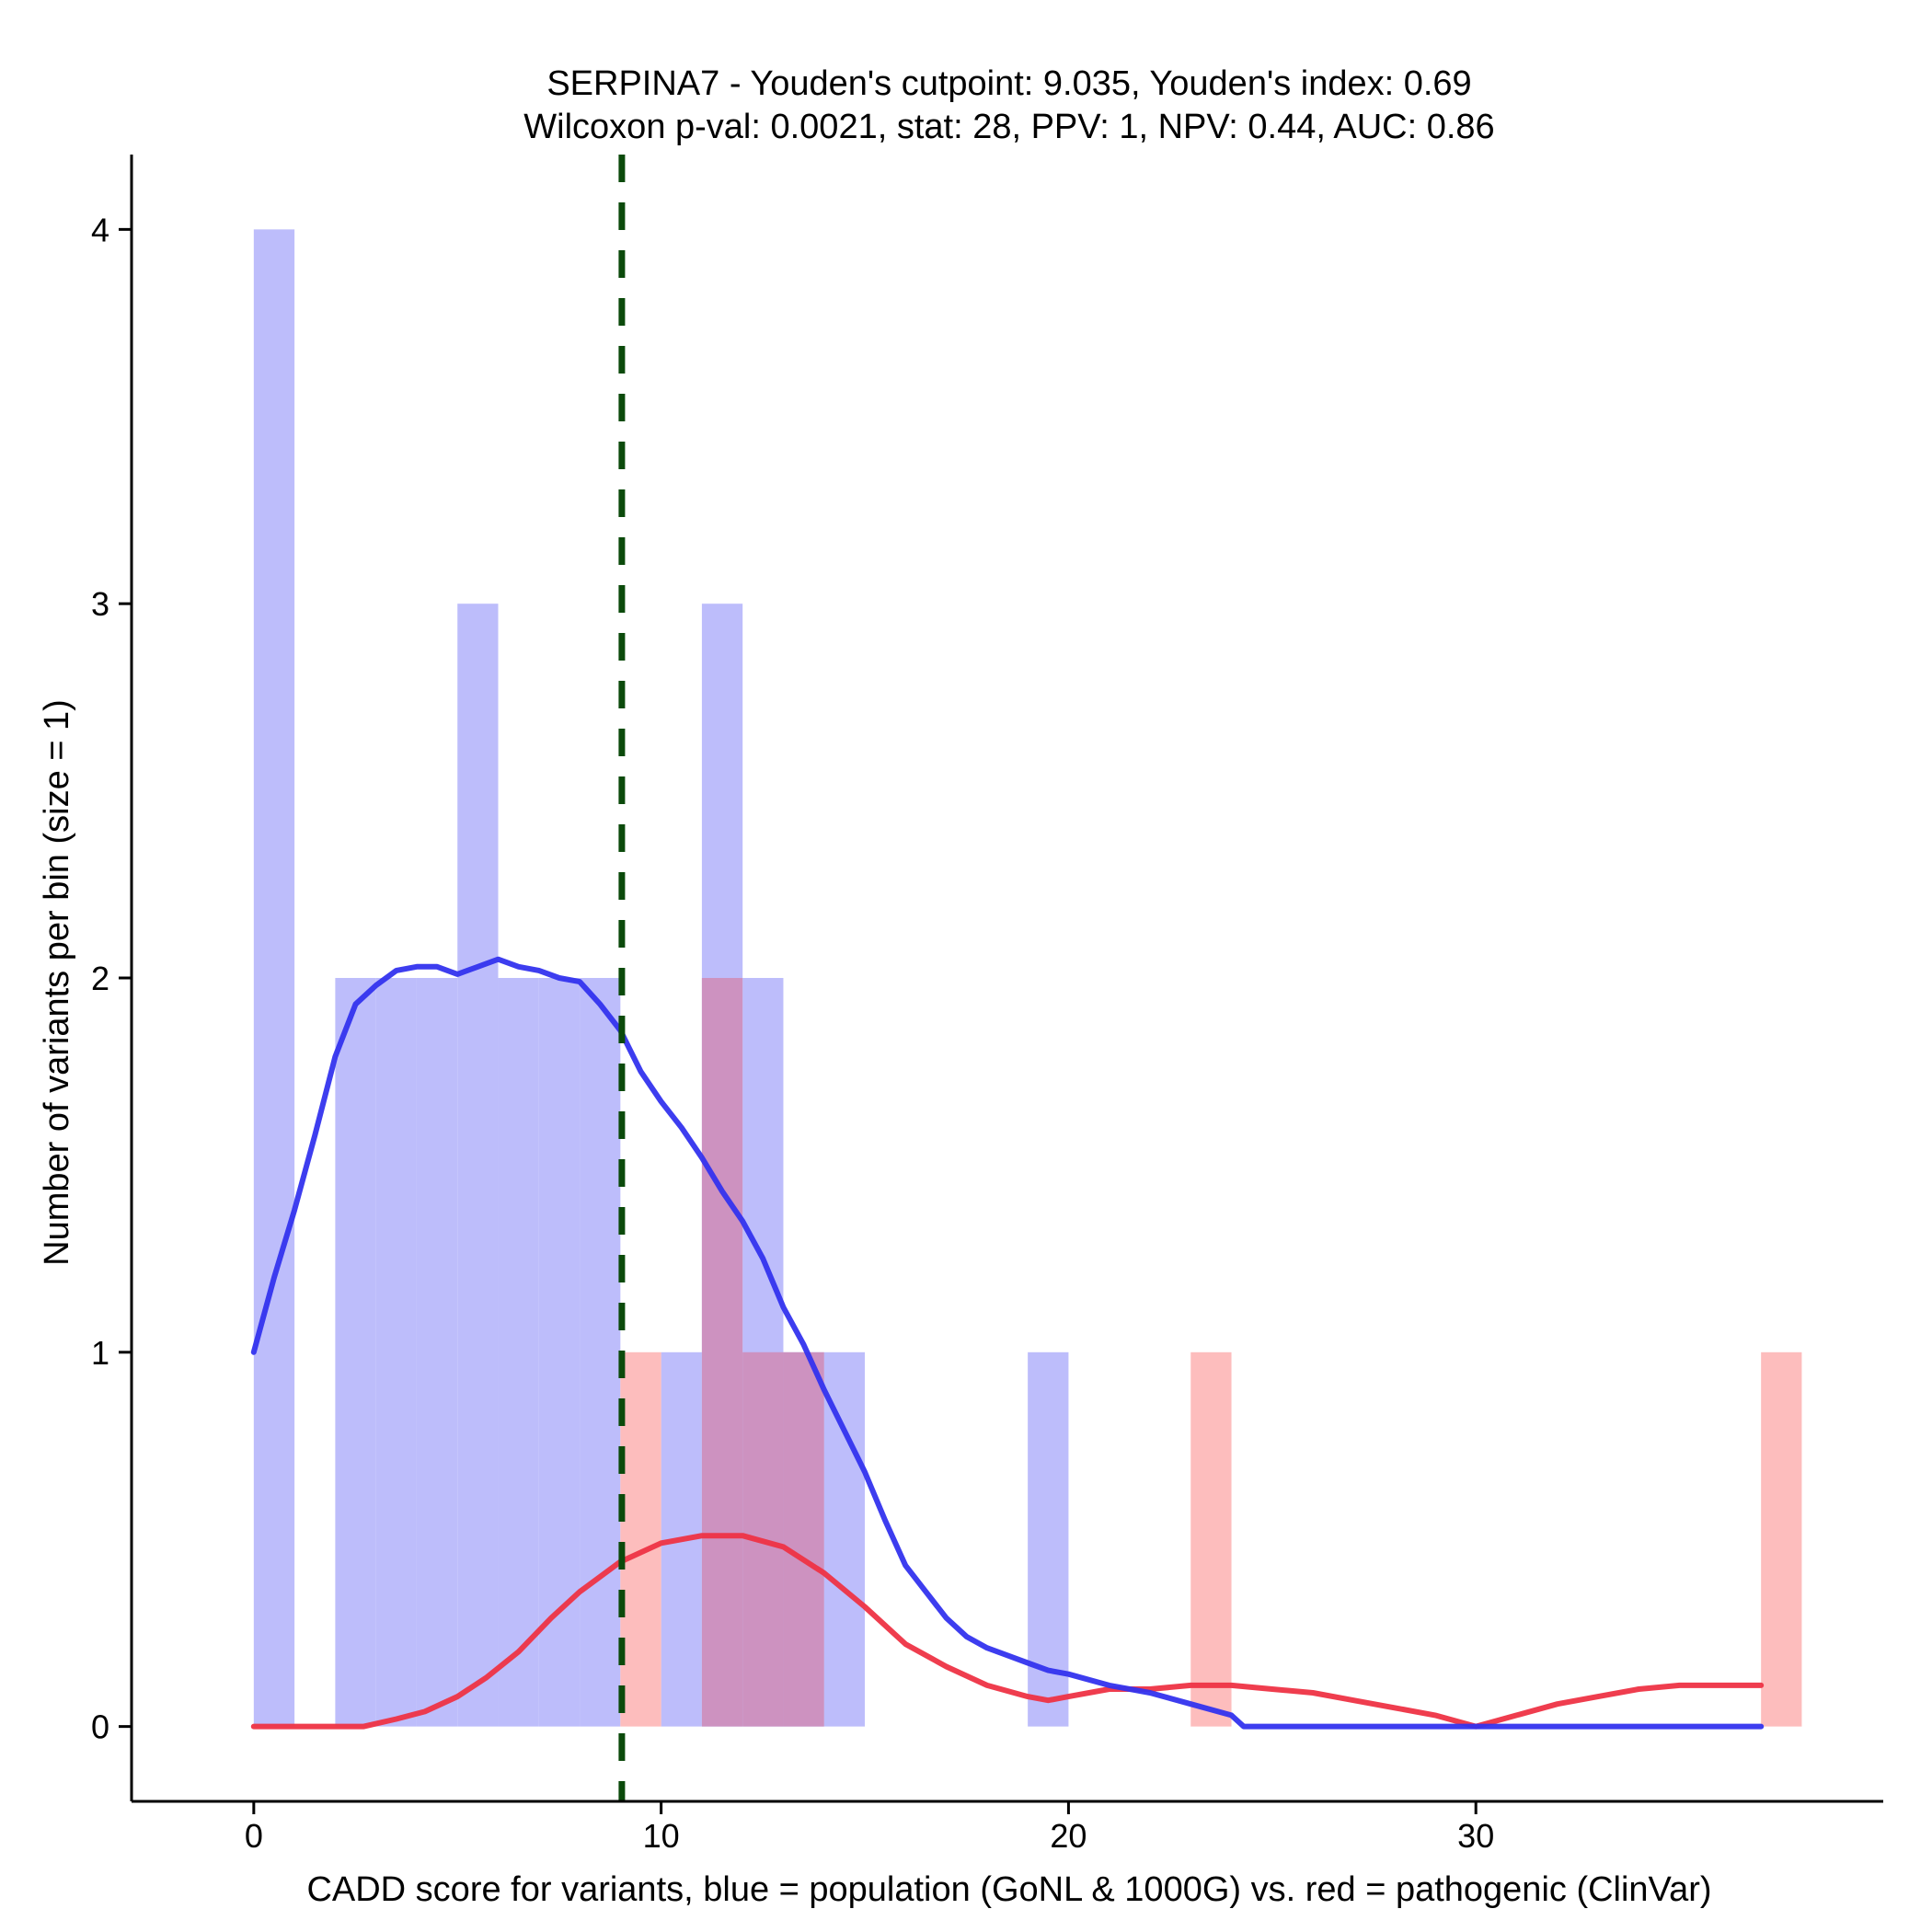  I want to click on pathogenic-density-line, so click(1007, 1631).